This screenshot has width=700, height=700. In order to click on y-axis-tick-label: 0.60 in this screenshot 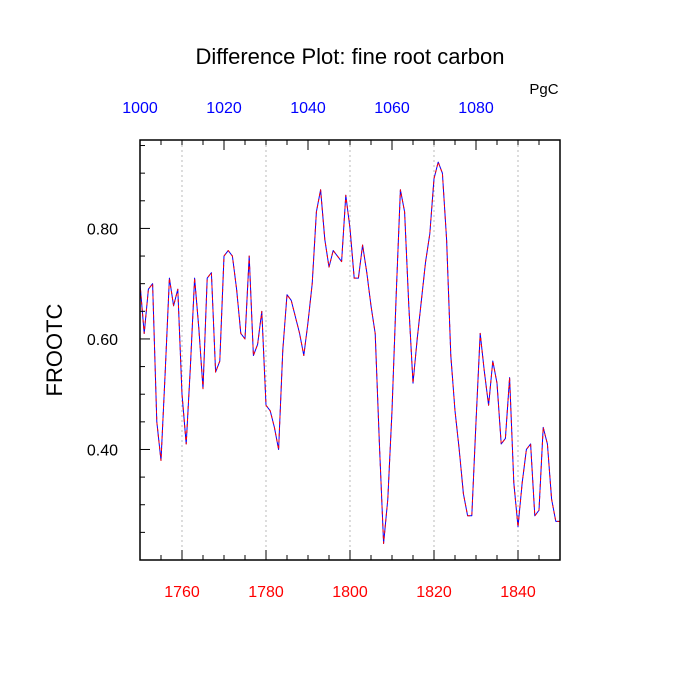, I will do `click(102, 340)`.